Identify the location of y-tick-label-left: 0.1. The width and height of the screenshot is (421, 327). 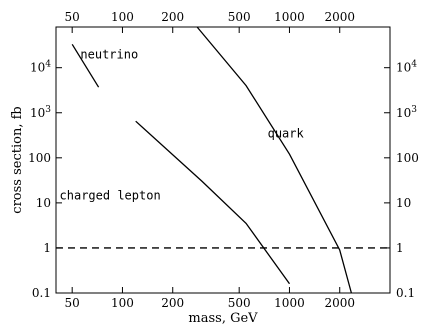
(41, 293).